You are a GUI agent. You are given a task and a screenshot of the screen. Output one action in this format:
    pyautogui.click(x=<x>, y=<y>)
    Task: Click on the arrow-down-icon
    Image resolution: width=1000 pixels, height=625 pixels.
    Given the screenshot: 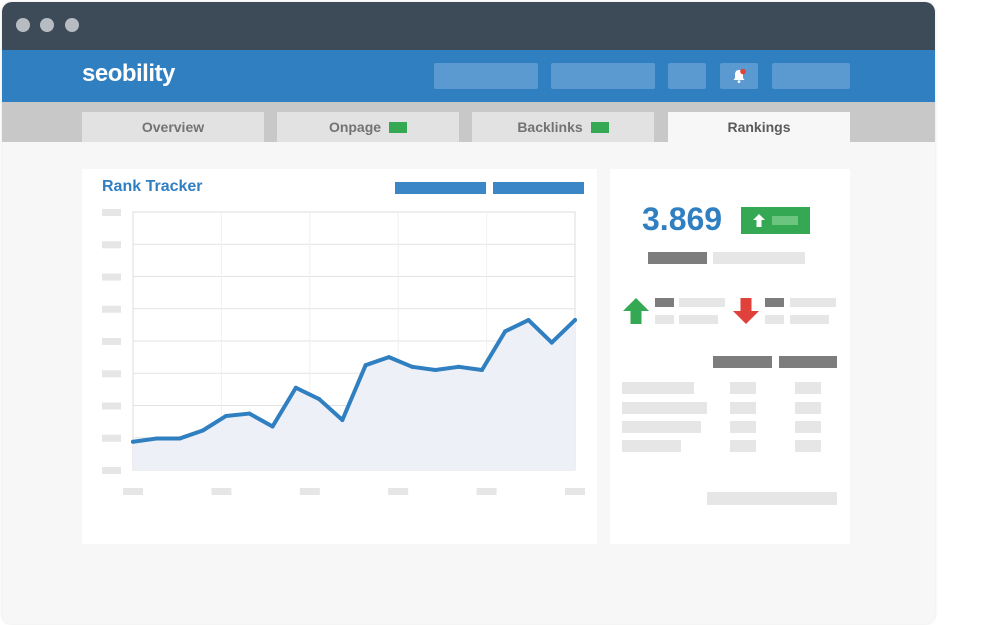 What is the action you would take?
    pyautogui.click(x=746, y=311)
    